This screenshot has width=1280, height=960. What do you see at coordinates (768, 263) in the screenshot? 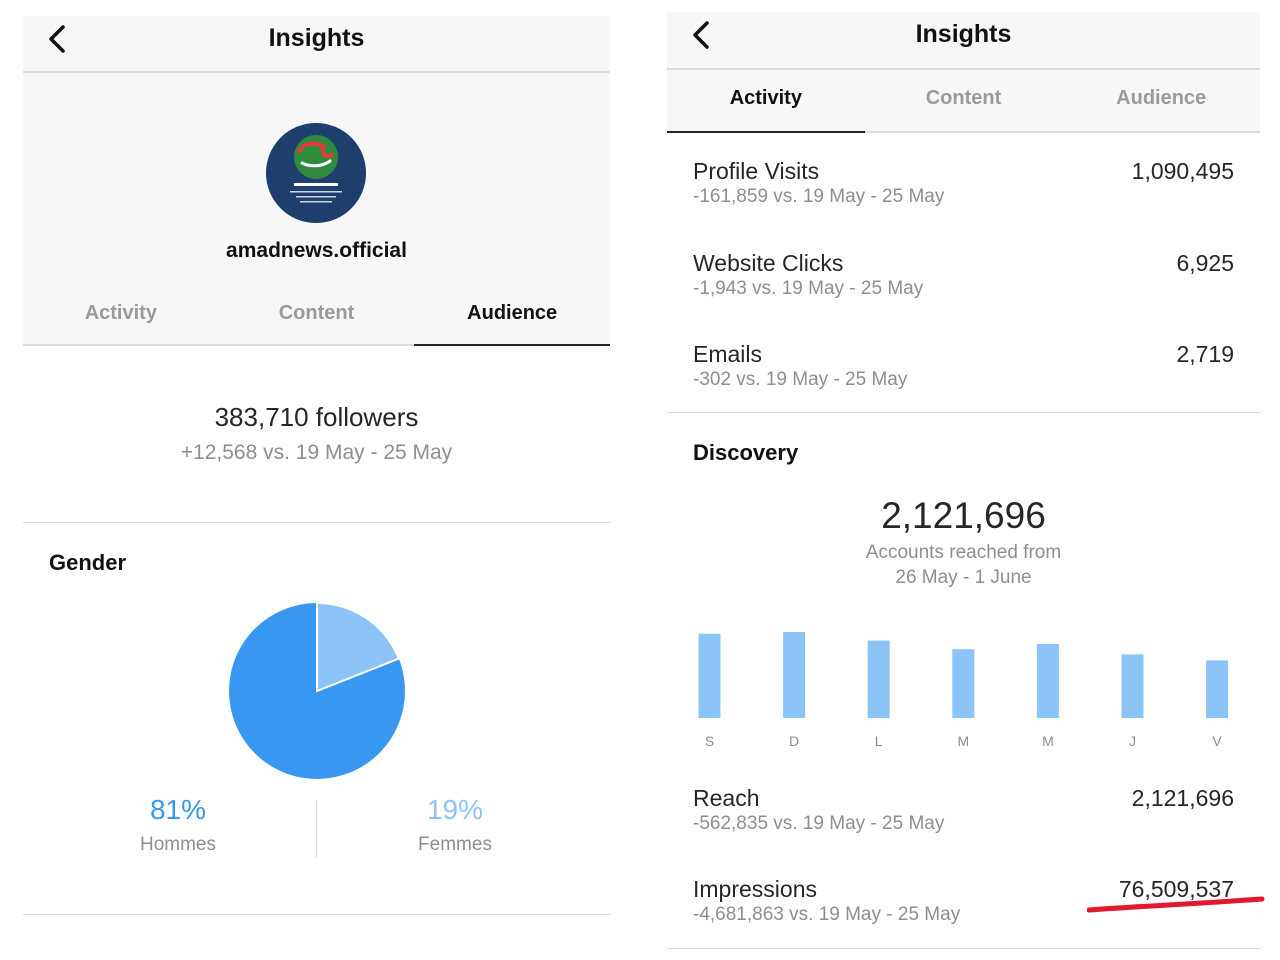
I see `metric-label: Website Clicks` at bounding box center [768, 263].